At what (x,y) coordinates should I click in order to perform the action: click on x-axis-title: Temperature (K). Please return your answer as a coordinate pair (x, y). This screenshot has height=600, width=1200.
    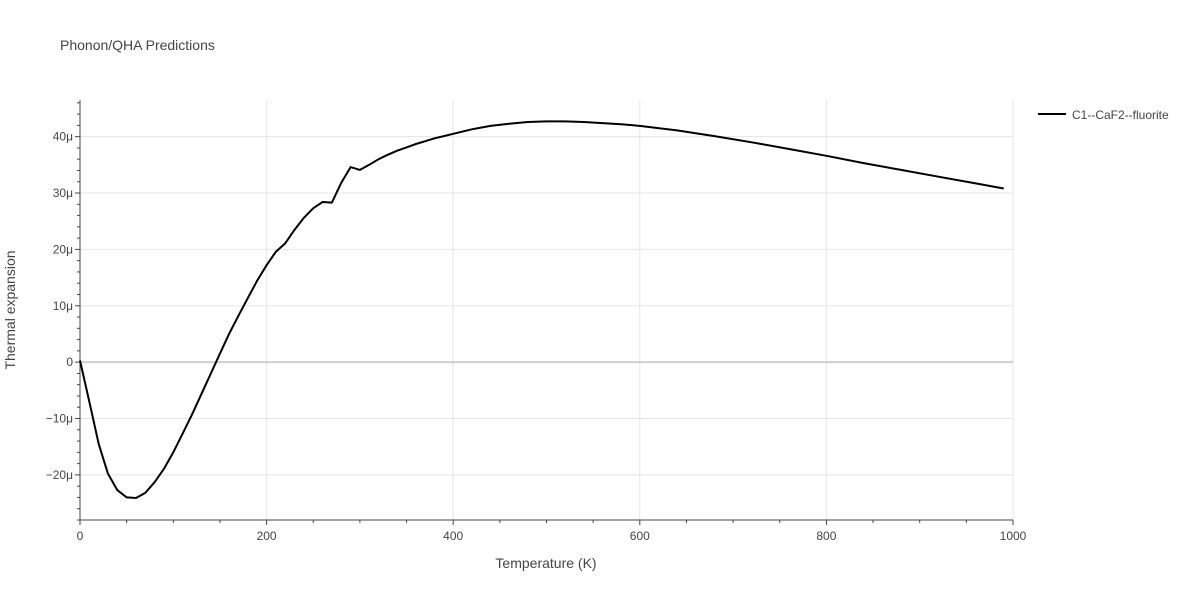
    Looking at the image, I should click on (545, 563).